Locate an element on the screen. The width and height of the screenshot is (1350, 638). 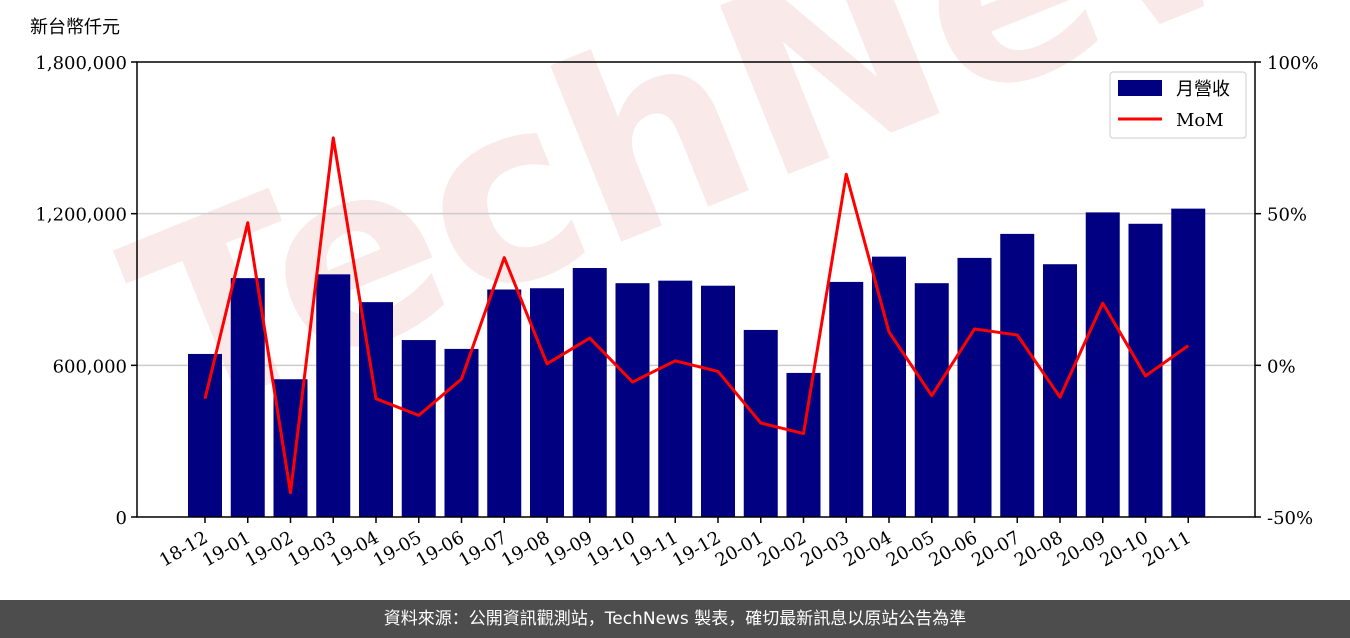
right-axis-ticks: -50% 0% 50% 100% is located at coordinates (1286, 291).